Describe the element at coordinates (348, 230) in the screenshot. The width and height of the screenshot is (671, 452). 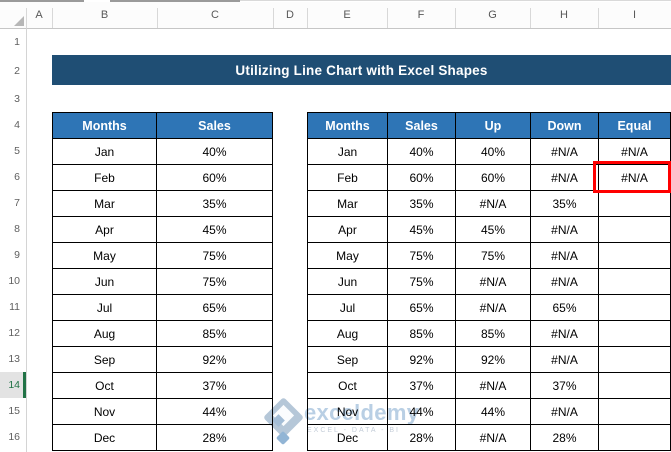
I see `right-table-cell: Apr` at that location.